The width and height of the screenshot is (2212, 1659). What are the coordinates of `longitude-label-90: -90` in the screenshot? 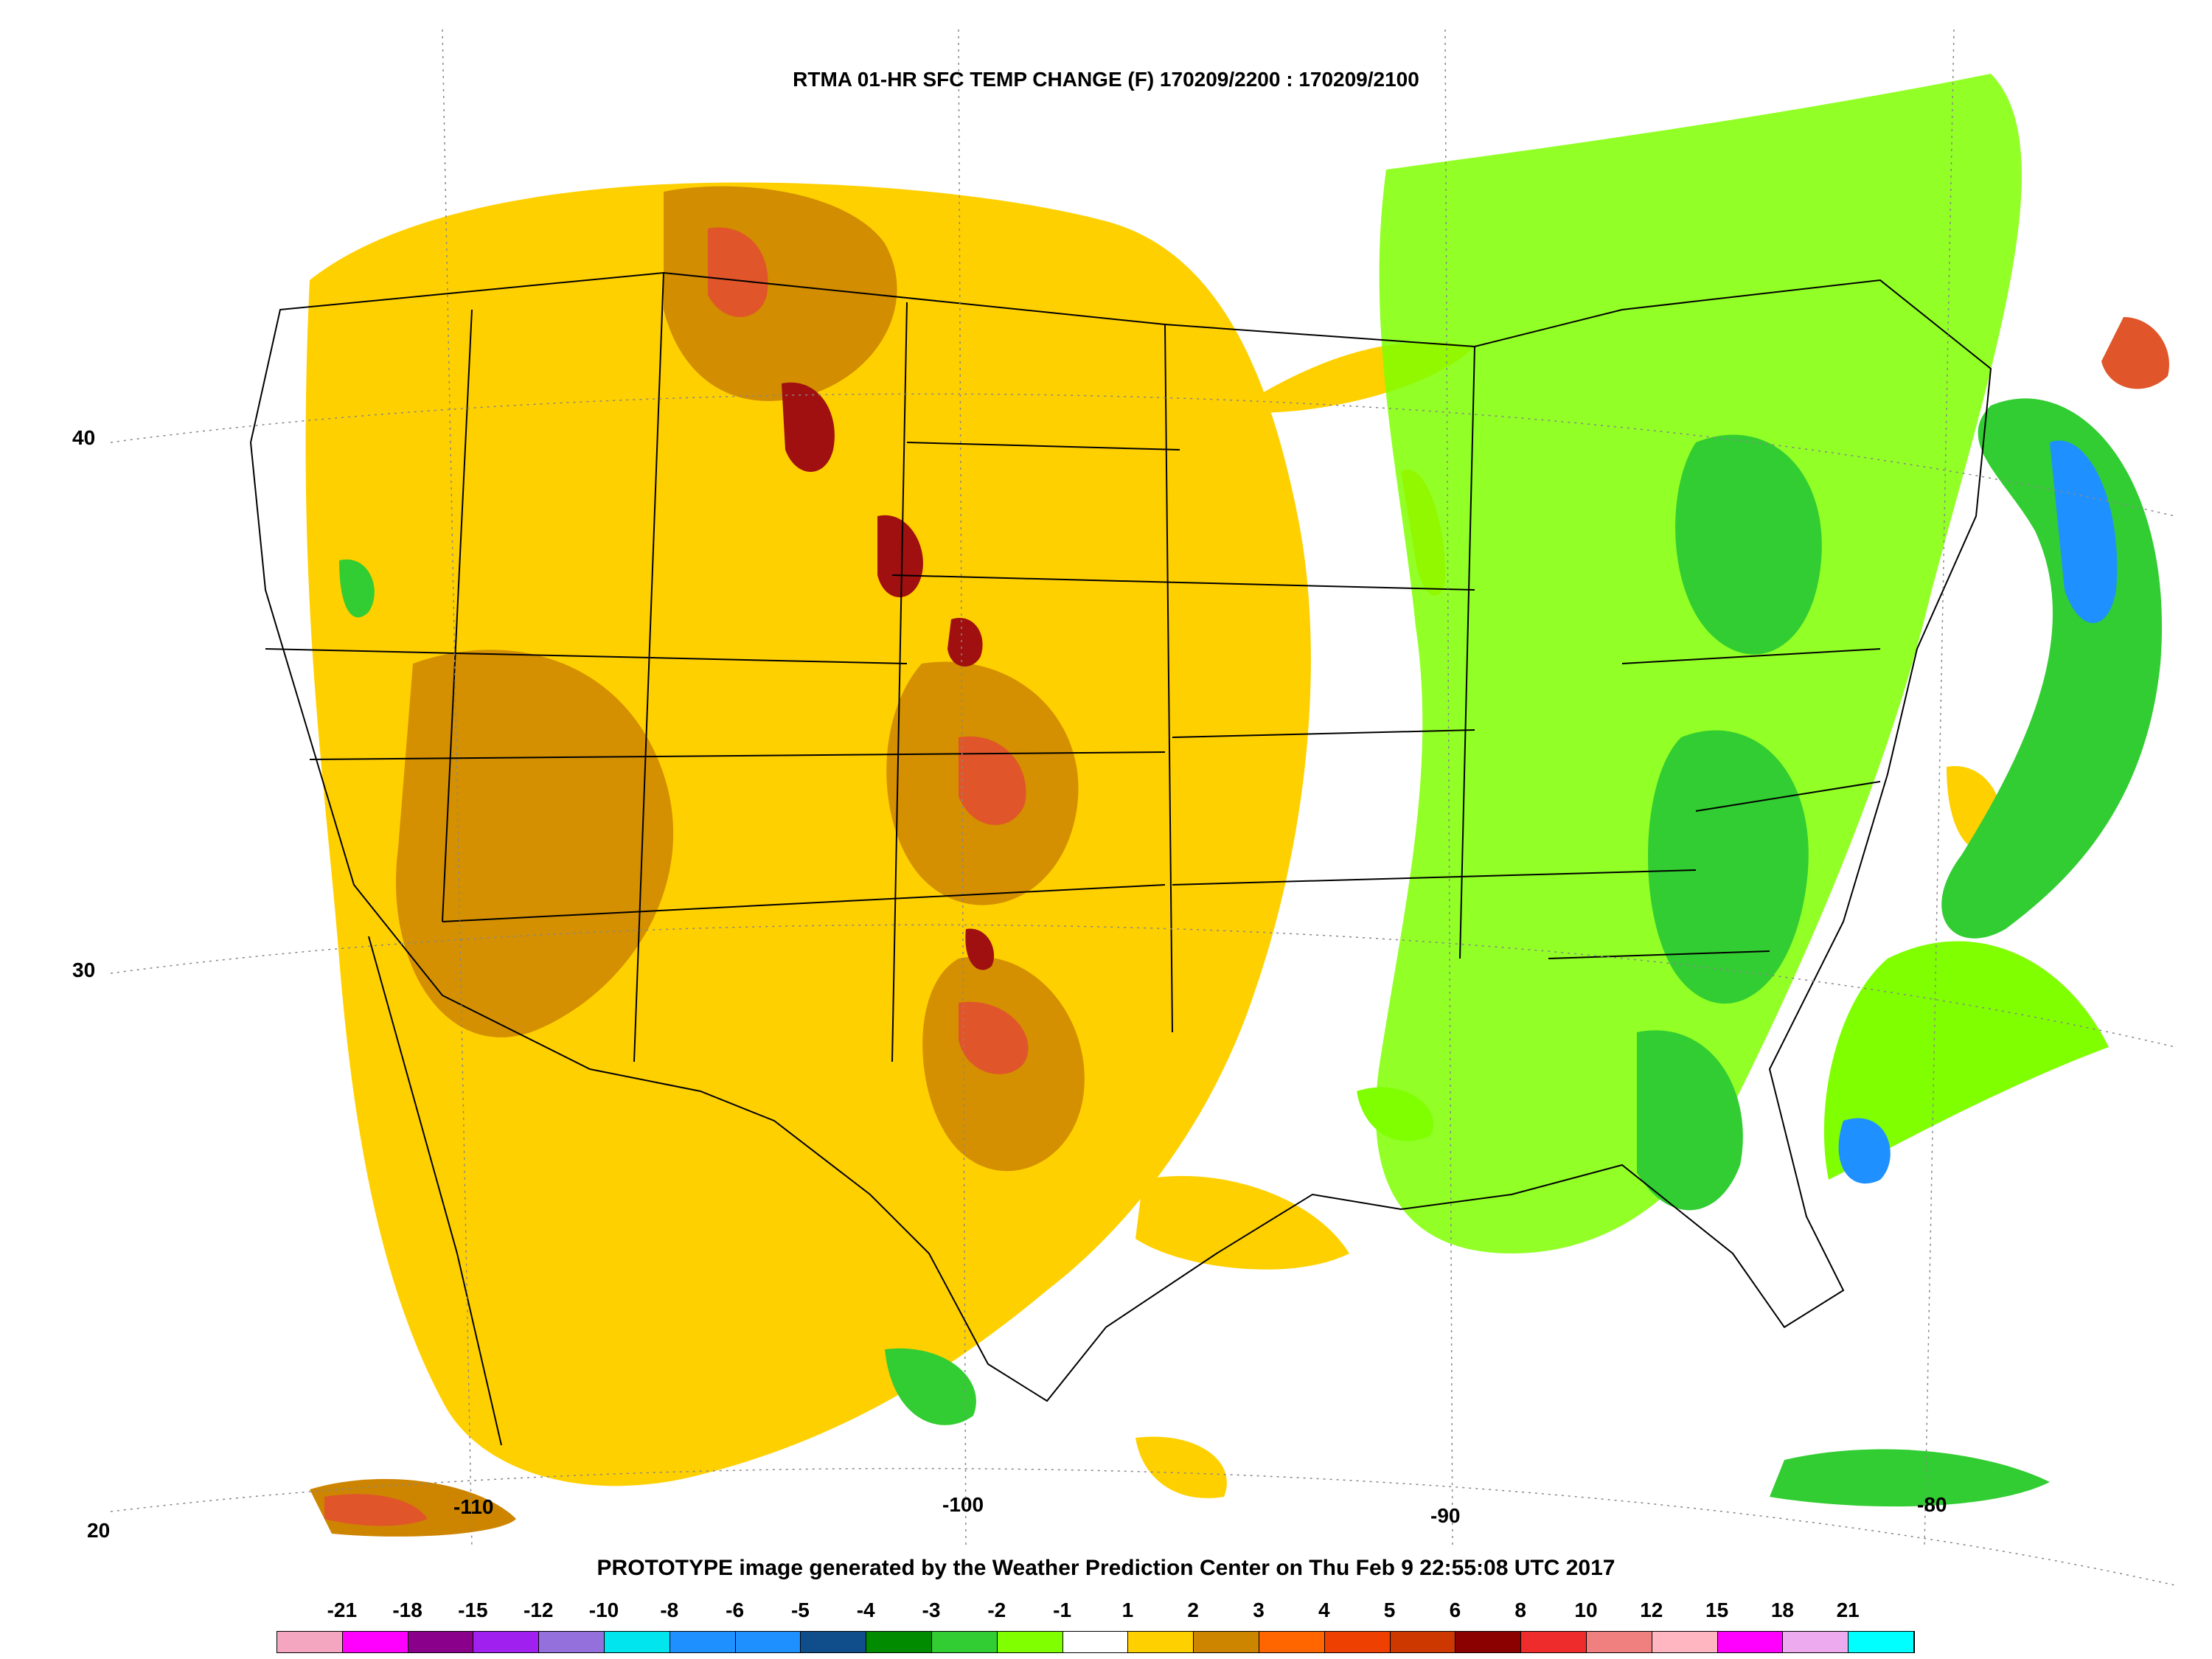 It's located at (1445, 1515).